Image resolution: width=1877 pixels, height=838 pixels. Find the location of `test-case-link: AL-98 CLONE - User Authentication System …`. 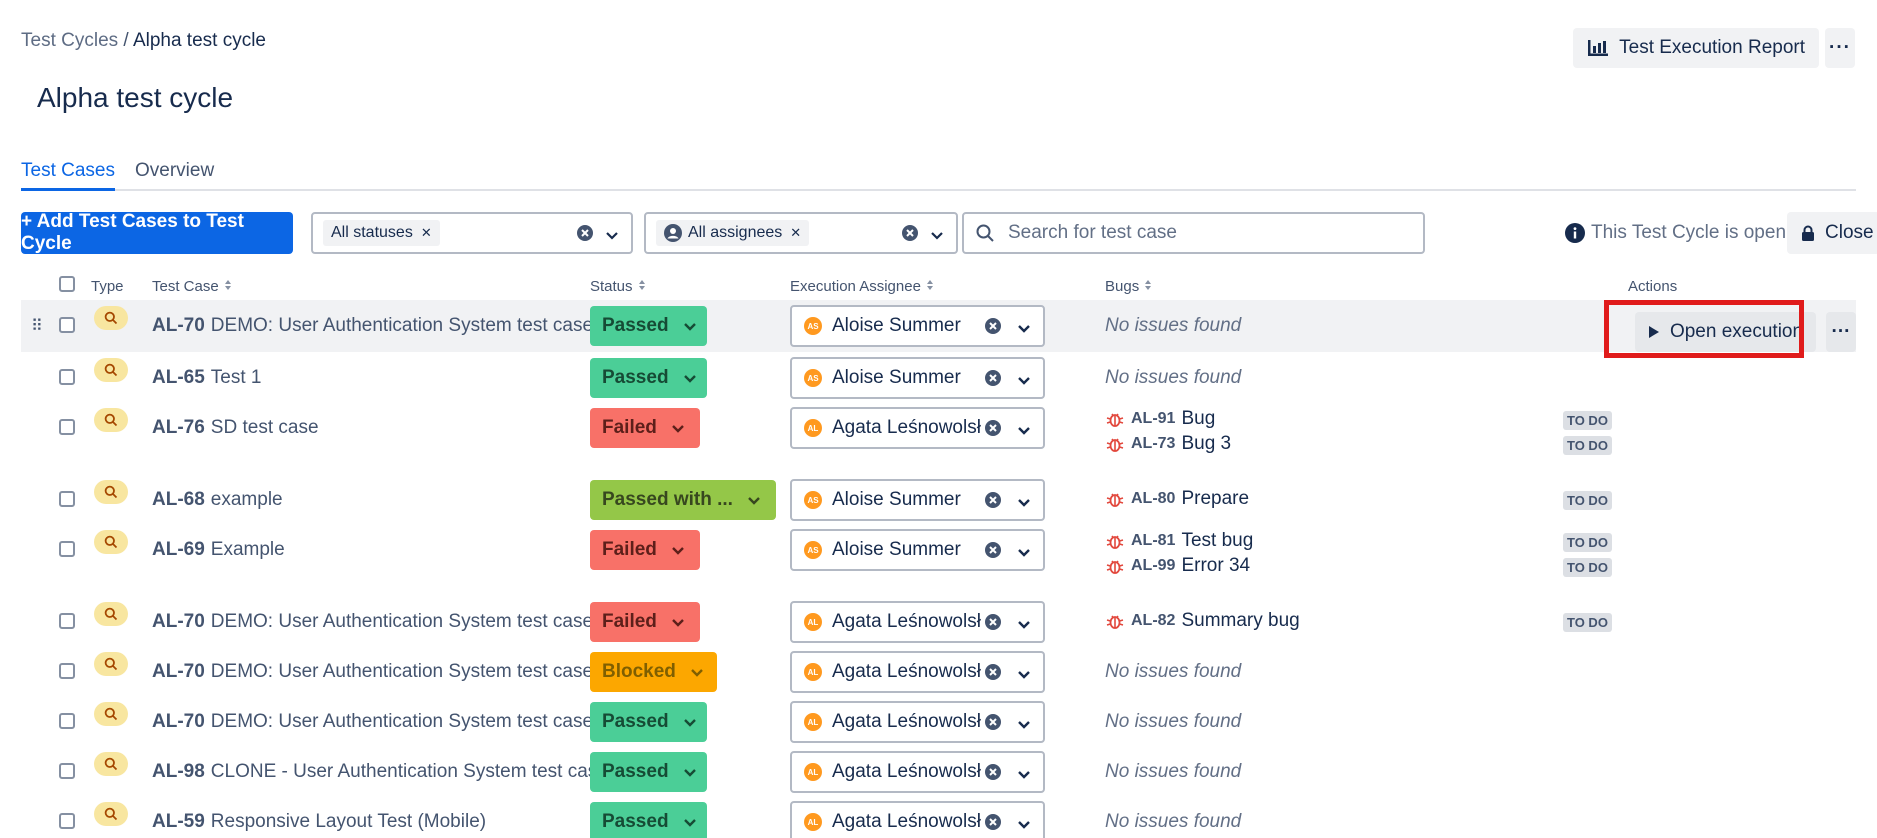

test-case-link: AL-98 CLONE - User Authentication System … is located at coordinates (380, 772).